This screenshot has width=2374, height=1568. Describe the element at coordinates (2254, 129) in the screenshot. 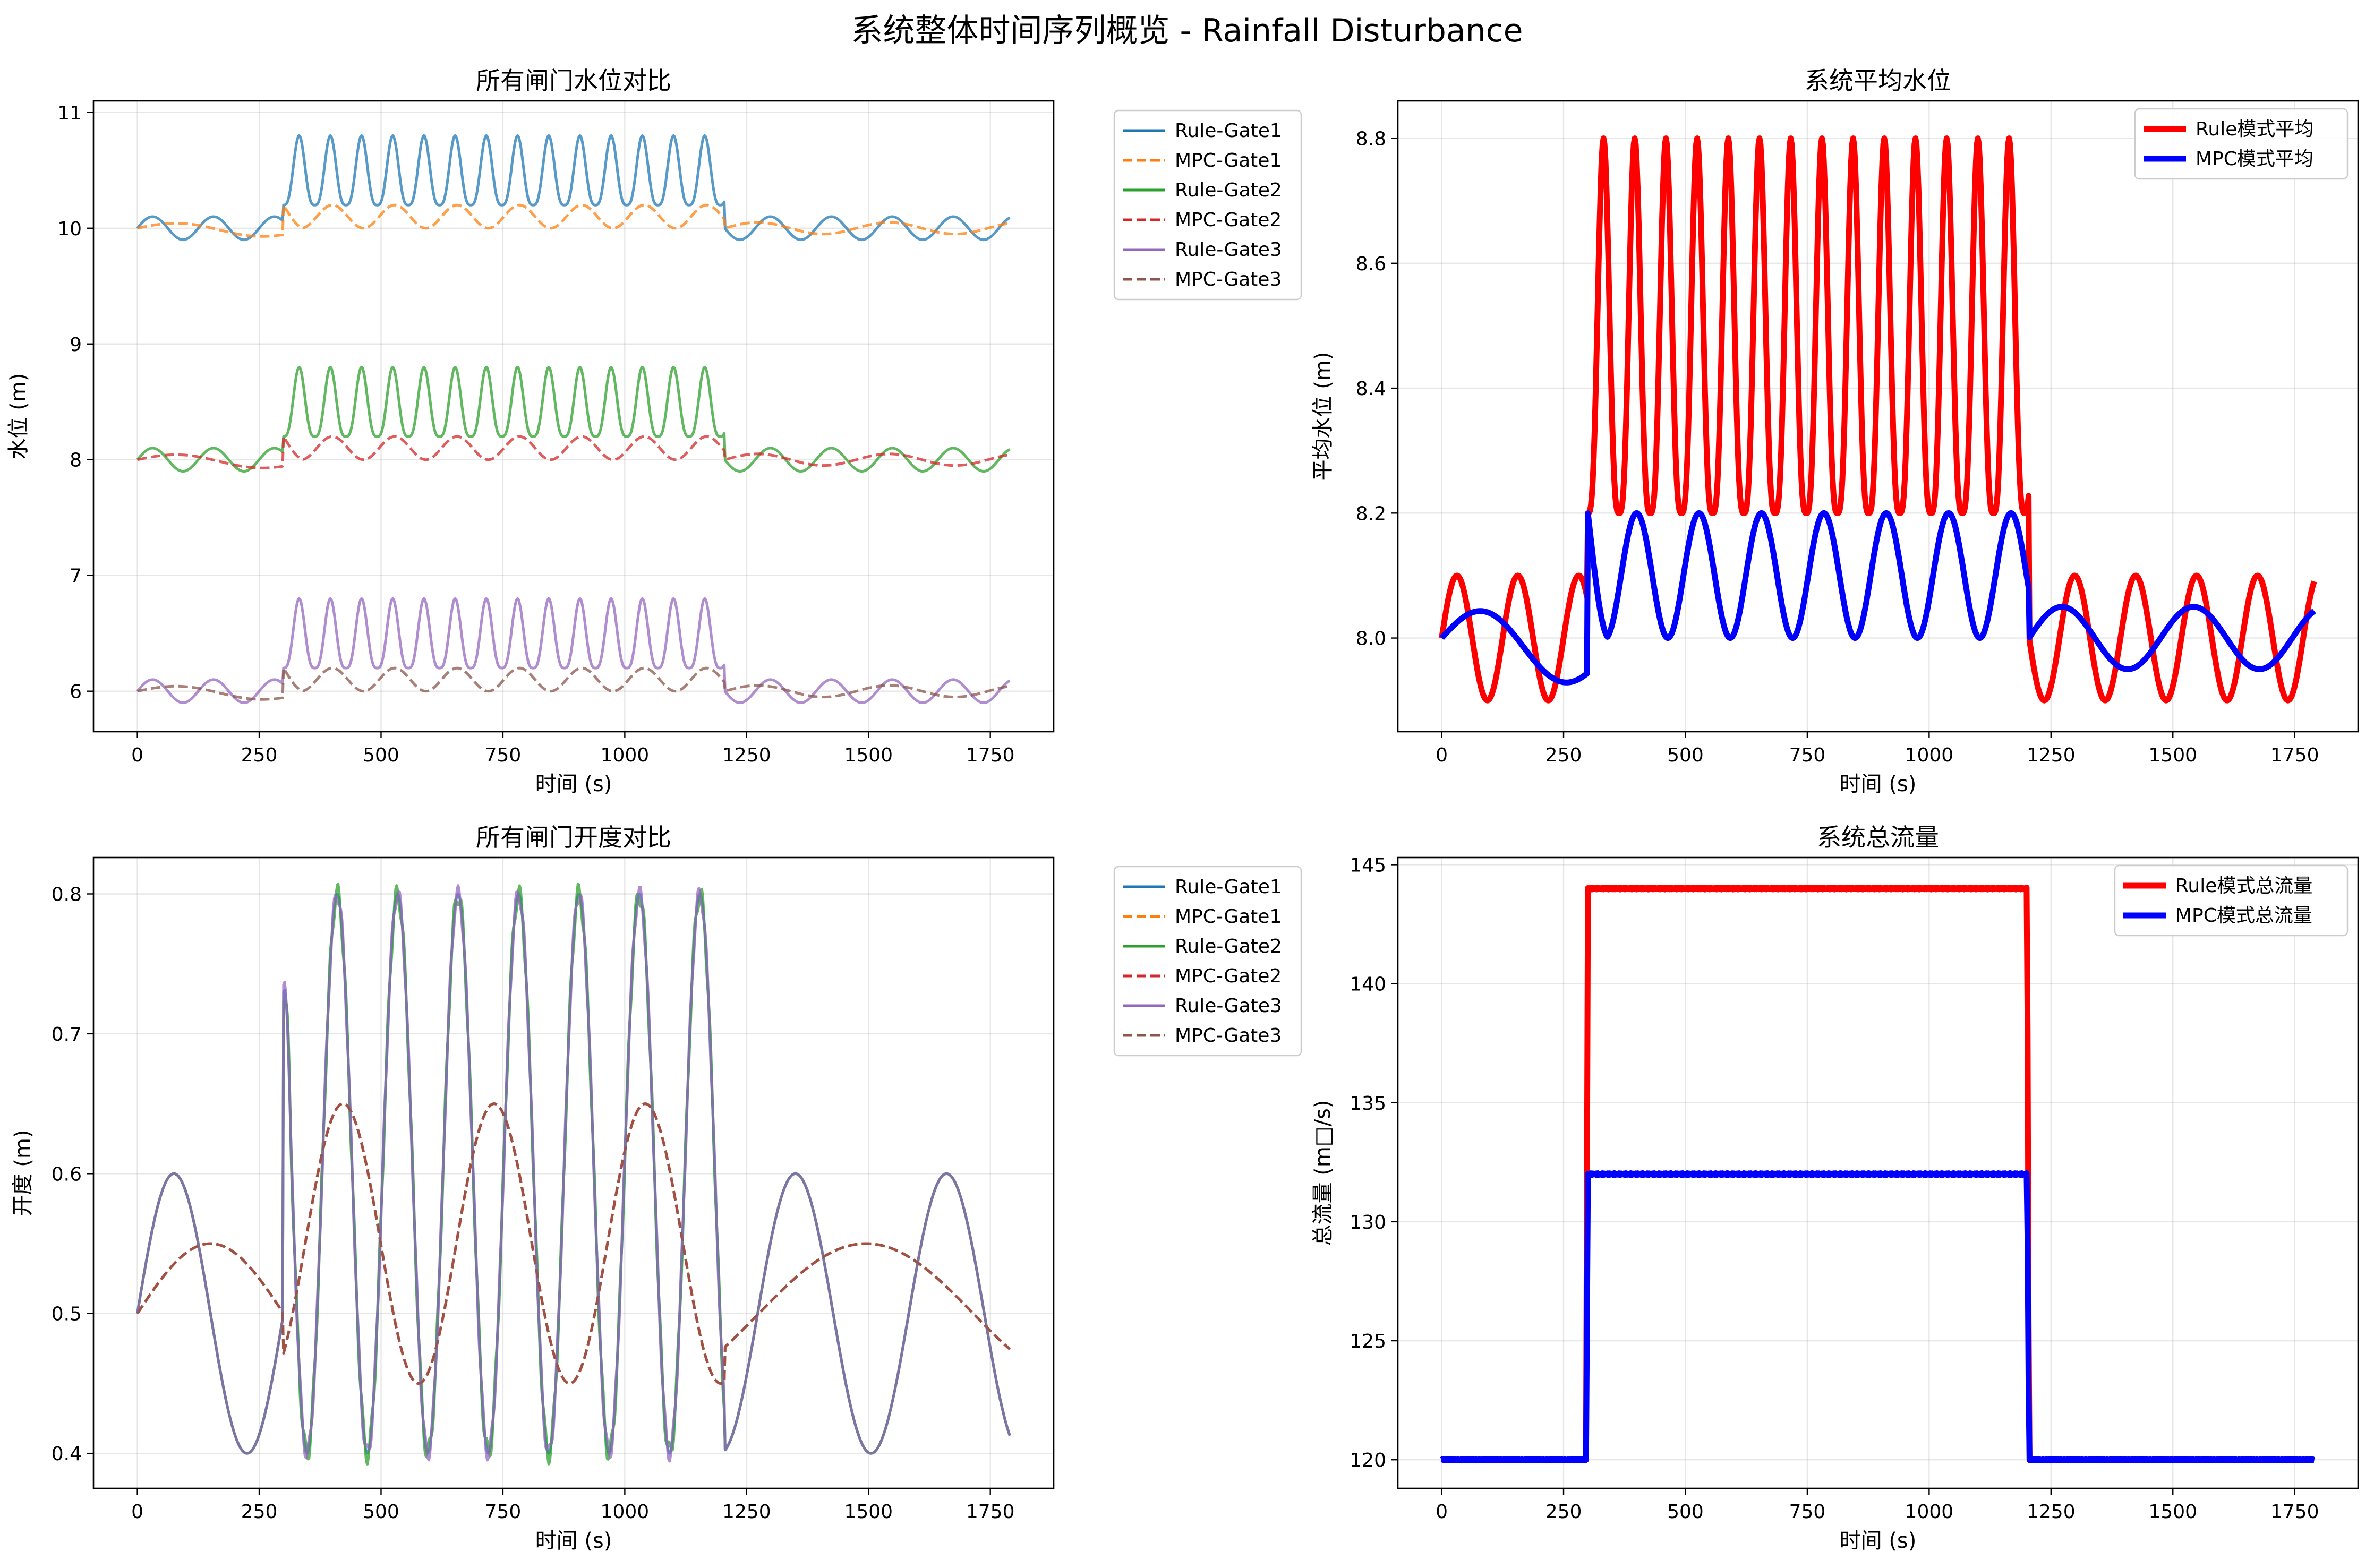

I see `legend-label: Rule模式平均` at that location.